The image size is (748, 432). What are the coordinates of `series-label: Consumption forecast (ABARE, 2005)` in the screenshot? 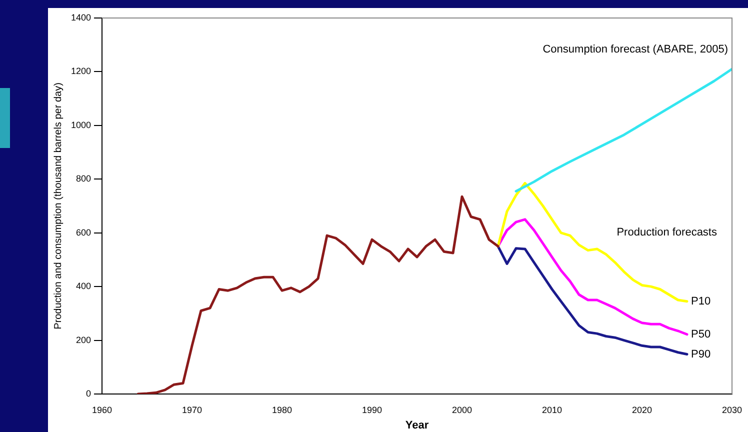 It's located at (635, 50).